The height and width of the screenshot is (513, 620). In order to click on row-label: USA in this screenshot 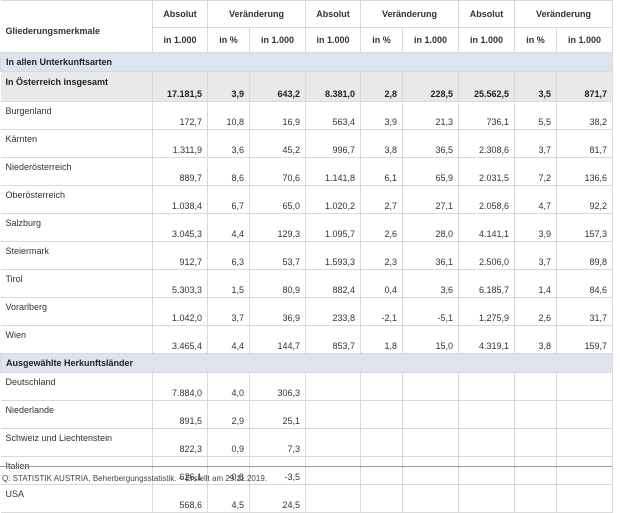, I will do `click(76, 498)`.